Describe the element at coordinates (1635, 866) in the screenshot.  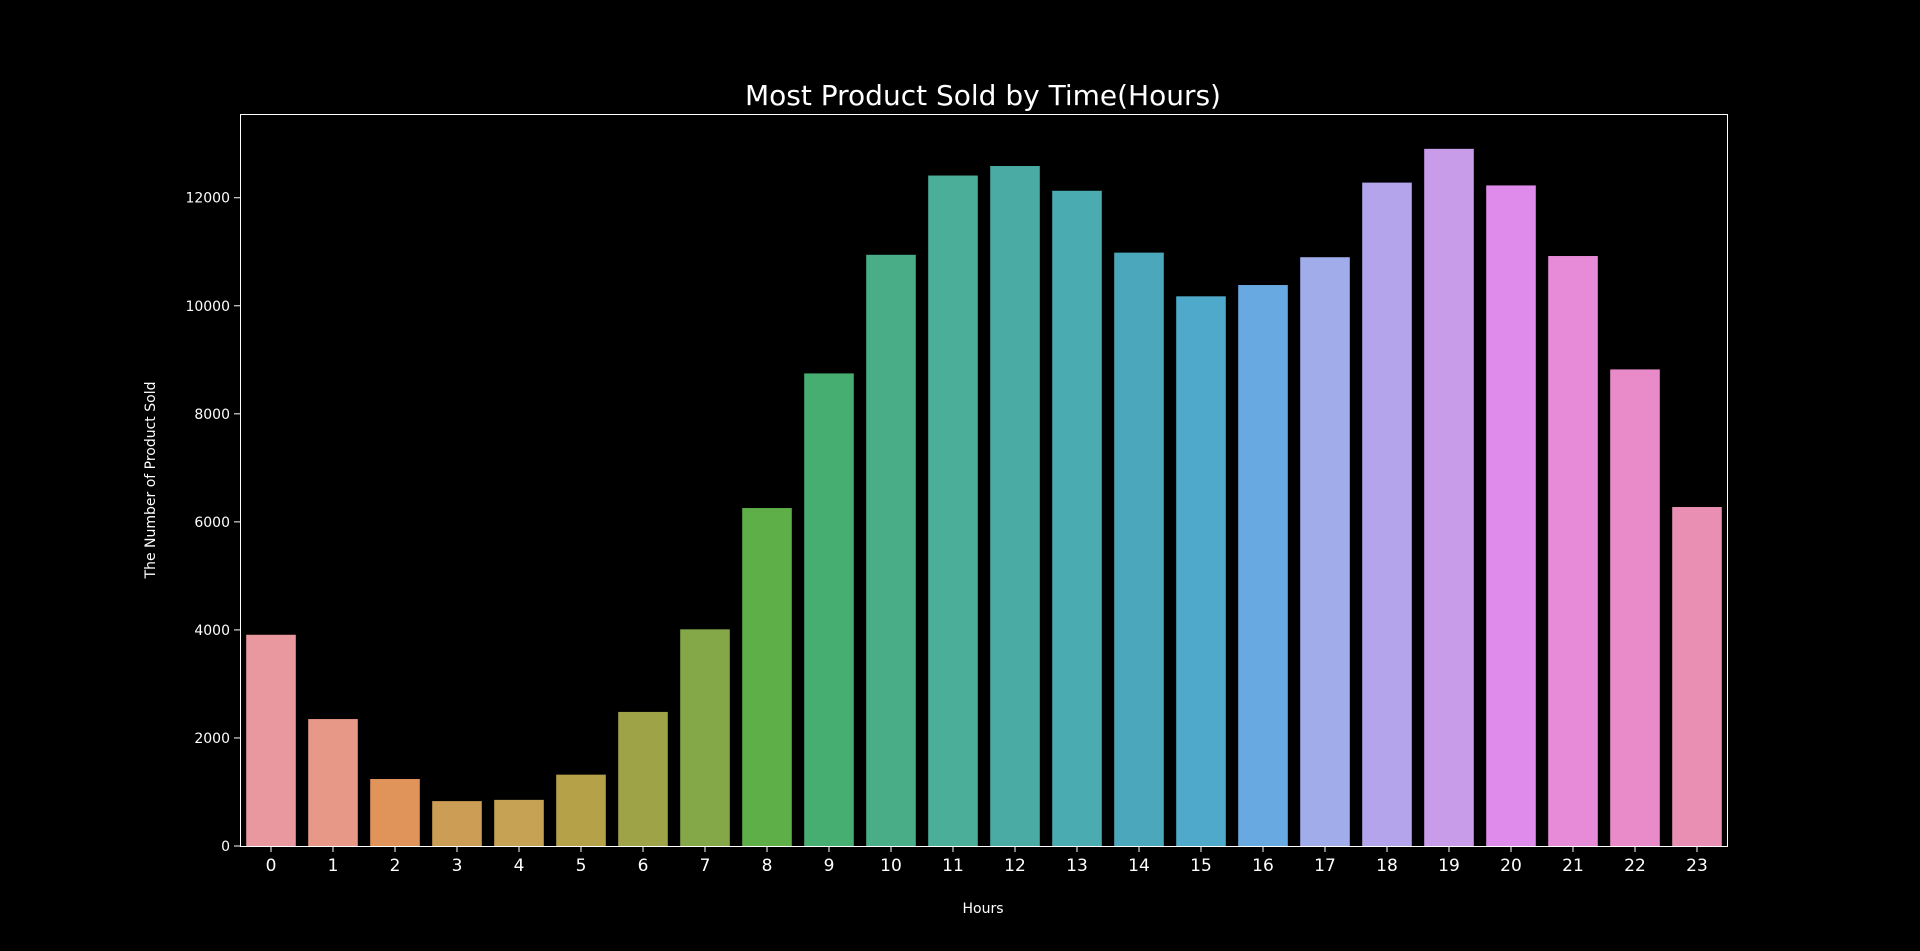
I see `x-tick-label-22: 22` at that location.